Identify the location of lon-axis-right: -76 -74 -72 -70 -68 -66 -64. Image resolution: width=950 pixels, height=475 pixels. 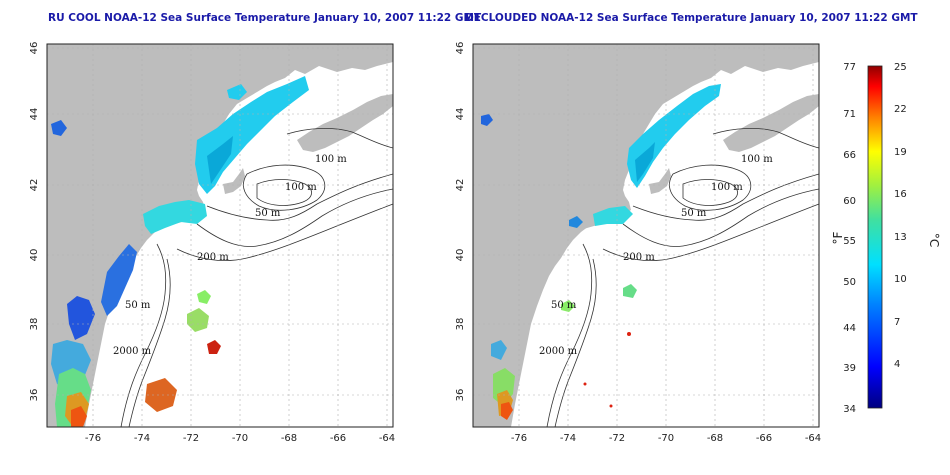
(666, 438).